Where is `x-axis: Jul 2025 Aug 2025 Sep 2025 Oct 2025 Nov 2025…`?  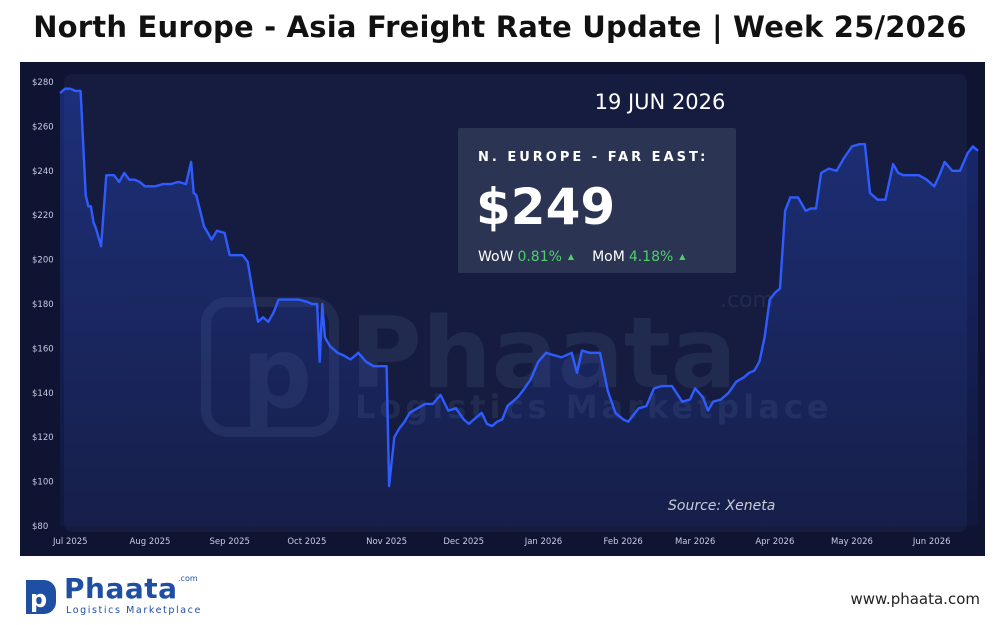
x-axis: Jul 2025 Aug 2025 Sep 2025 Oct 2025 Nov 2025… is located at coordinates (501, 542).